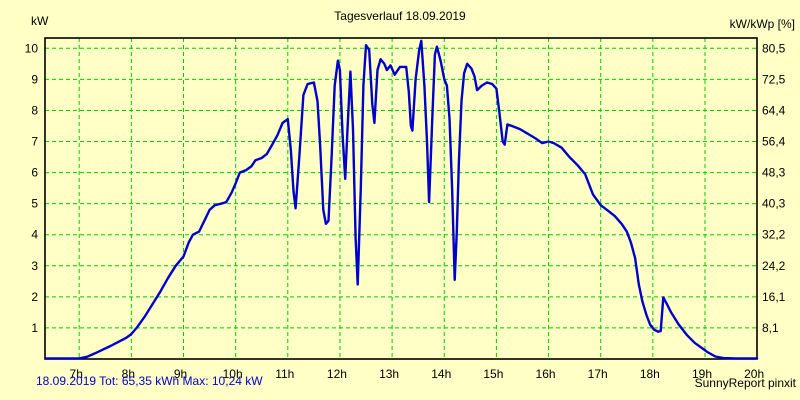  What do you see at coordinates (754, 374) in the screenshot?
I see `x-tick-label: 20h` at bounding box center [754, 374].